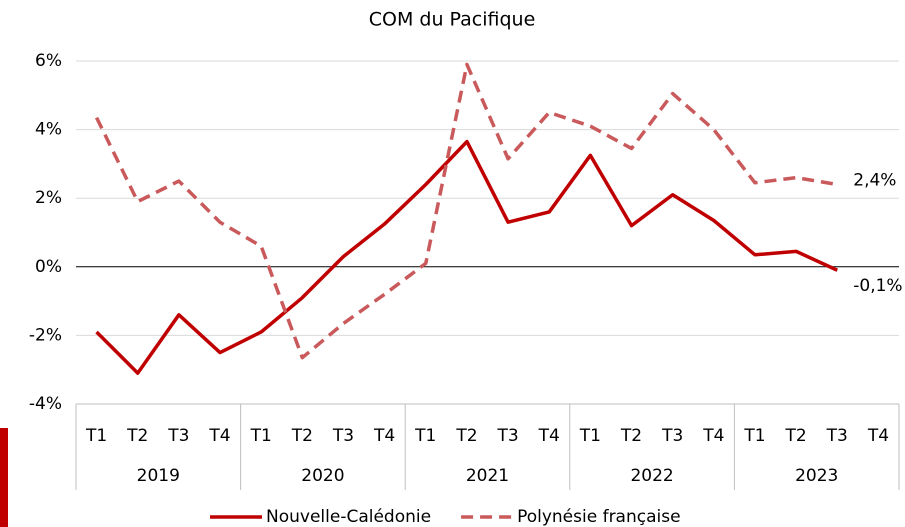  Describe the element at coordinates (4, 477) in the screenshot. I see `side-bar` at that location.